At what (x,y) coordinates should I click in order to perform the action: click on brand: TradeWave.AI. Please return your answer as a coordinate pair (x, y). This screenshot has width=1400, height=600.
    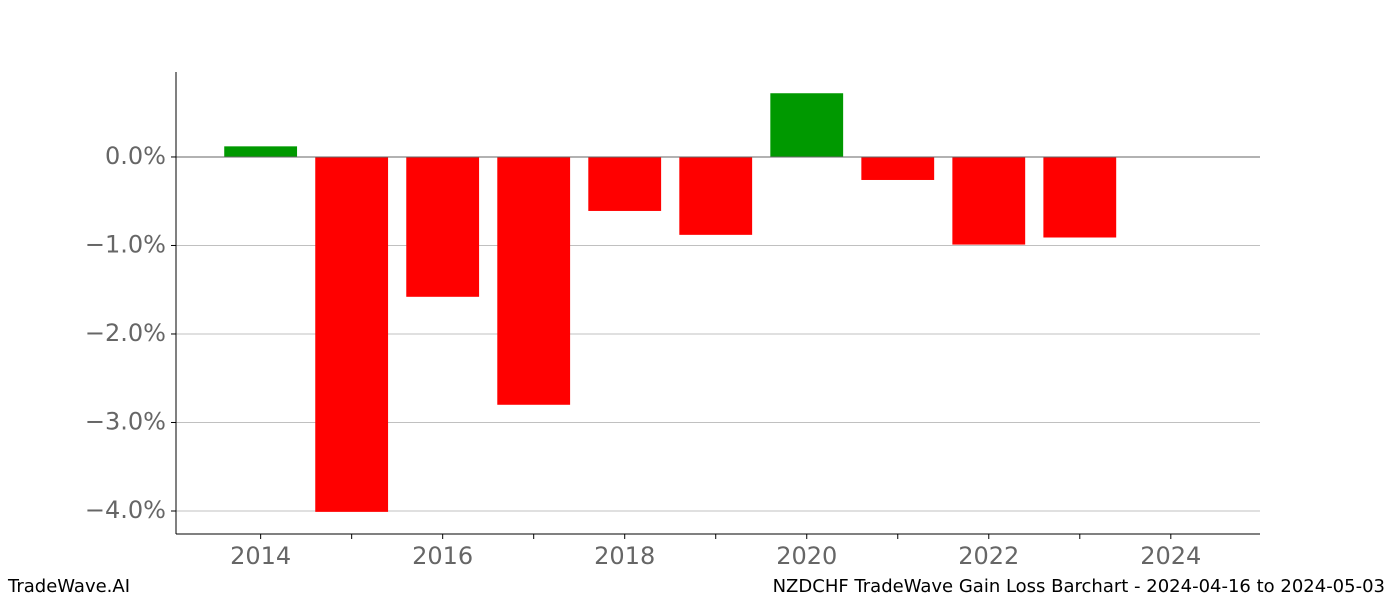
    Looking at the image, I should click on (68, 586).